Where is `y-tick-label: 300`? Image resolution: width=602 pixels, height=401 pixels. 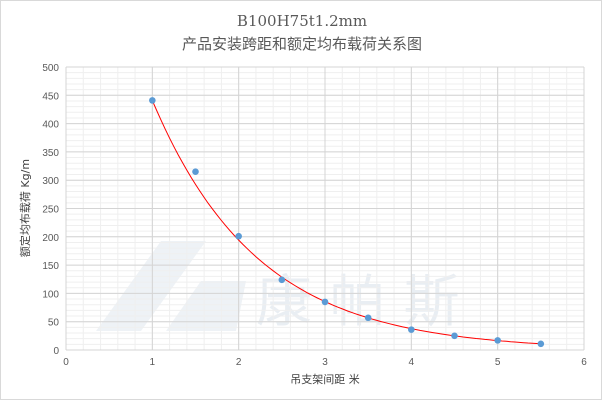
y-tick-label: 300 is located at coordinates (50, 181).